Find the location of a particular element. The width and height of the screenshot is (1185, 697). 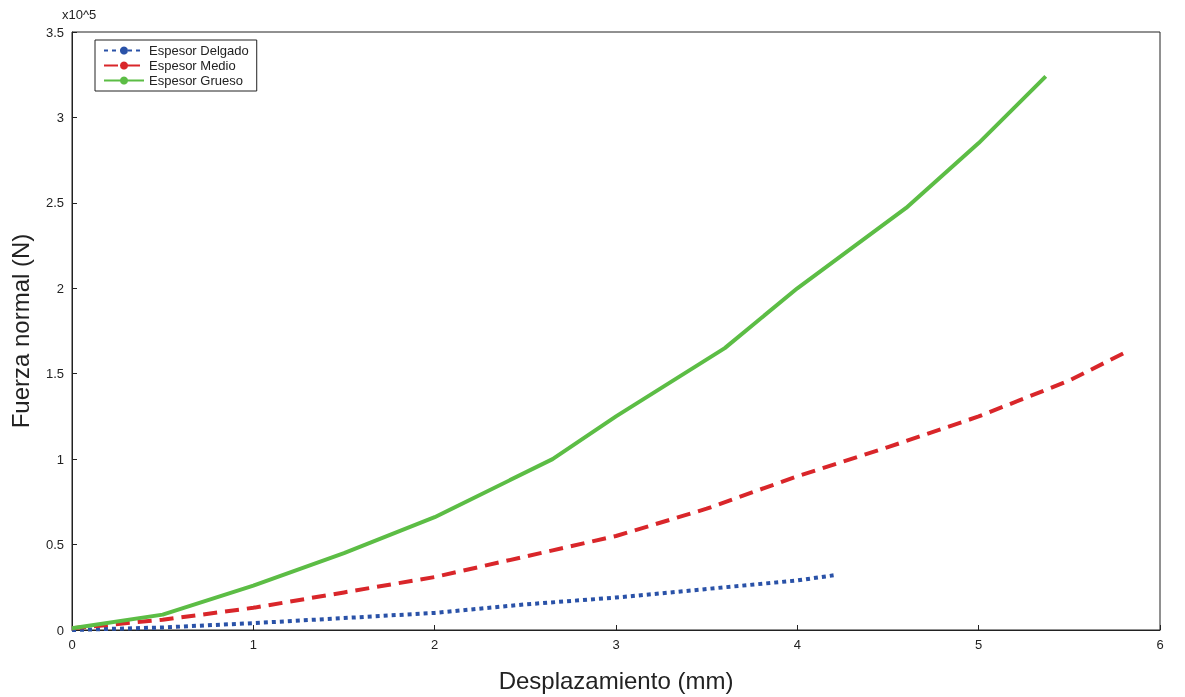

y-tick-label: 2 is located at coordinates (60, 288).